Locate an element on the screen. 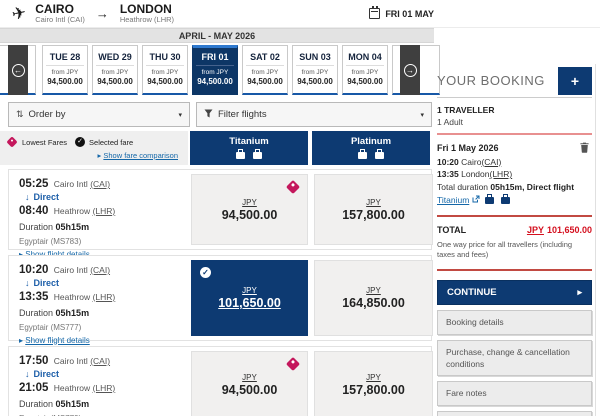 This screenshot has height=416, width=600. total-amount: JPY 101,650.00 is located at coordinates (559, 230).